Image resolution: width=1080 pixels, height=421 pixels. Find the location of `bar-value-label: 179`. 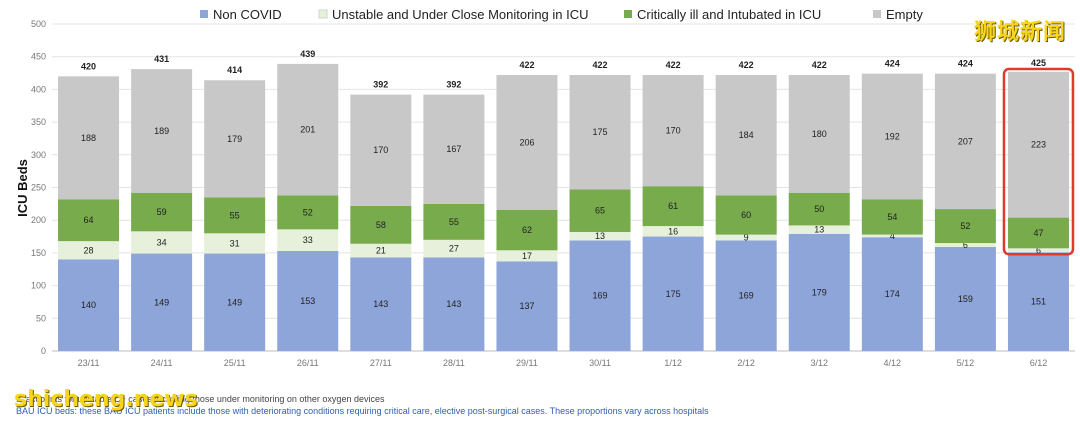

bar-value-label: 179 is located at coordinates (234, 139).